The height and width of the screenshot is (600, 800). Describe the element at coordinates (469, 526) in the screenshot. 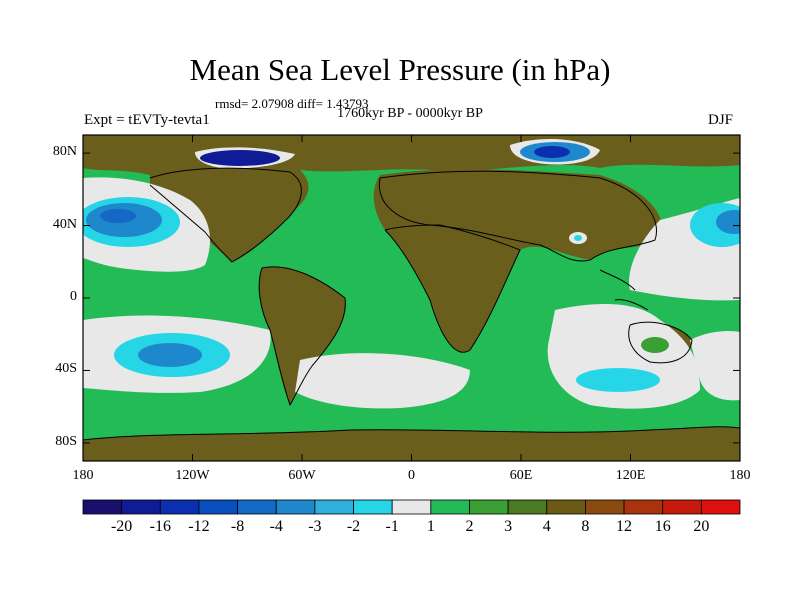

I see `colorbar-label: 2` at that location.